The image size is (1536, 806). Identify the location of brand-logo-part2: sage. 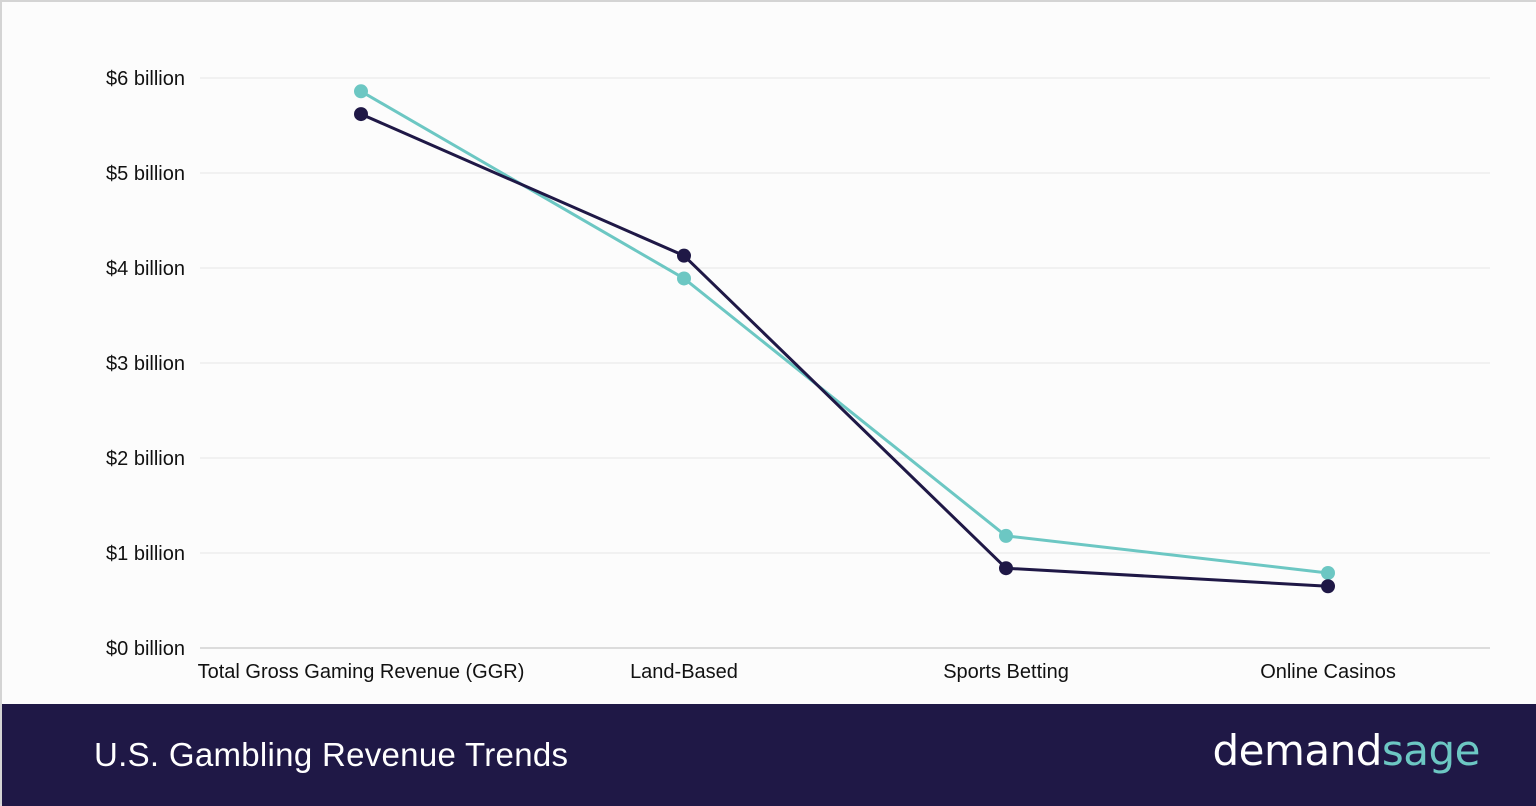
(1431, 750).